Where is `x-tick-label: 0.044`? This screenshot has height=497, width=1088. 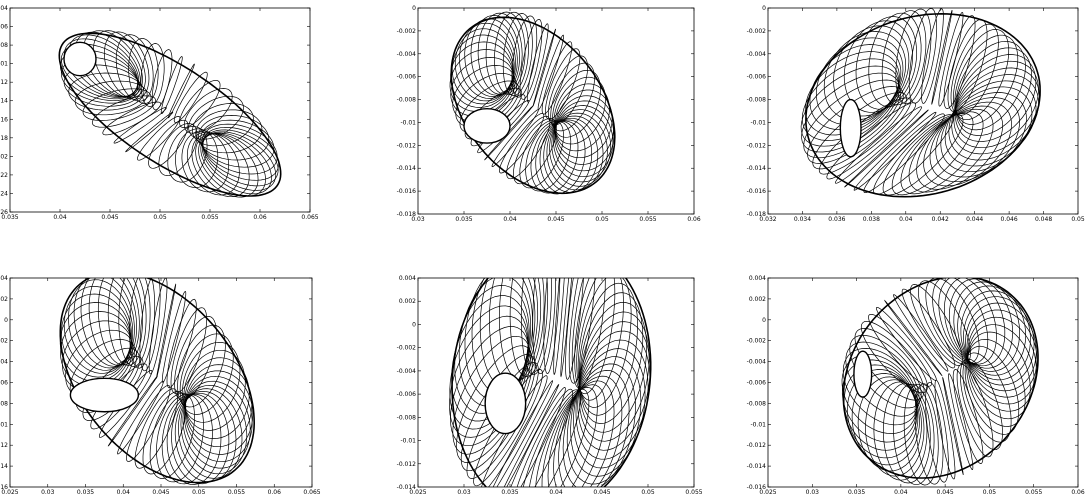
x-tick-label: 0.044 is located at coordinates (974, 219).